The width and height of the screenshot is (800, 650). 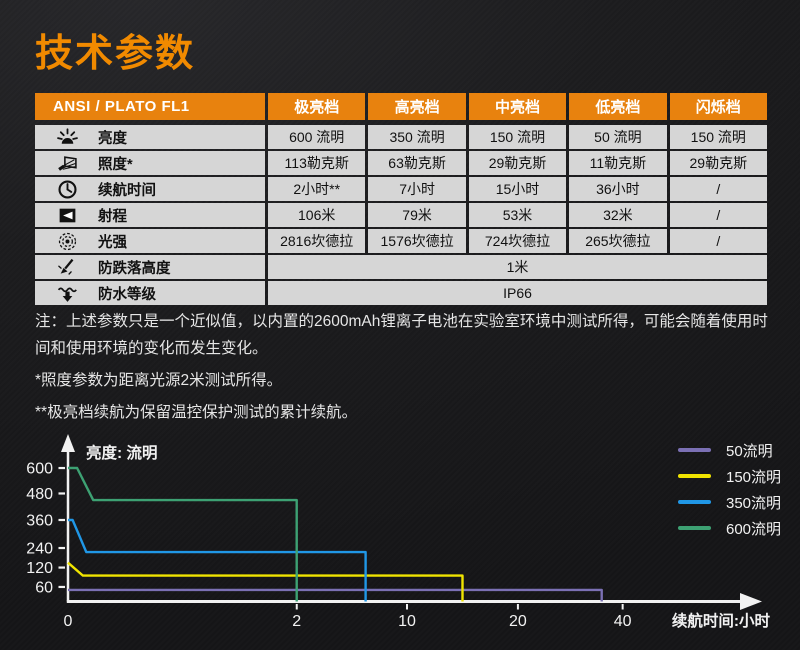 What do you see at coordinates (115, 54) in the screenshot?
I see `page-title: 技术参数` at bounding box center [115, 54].